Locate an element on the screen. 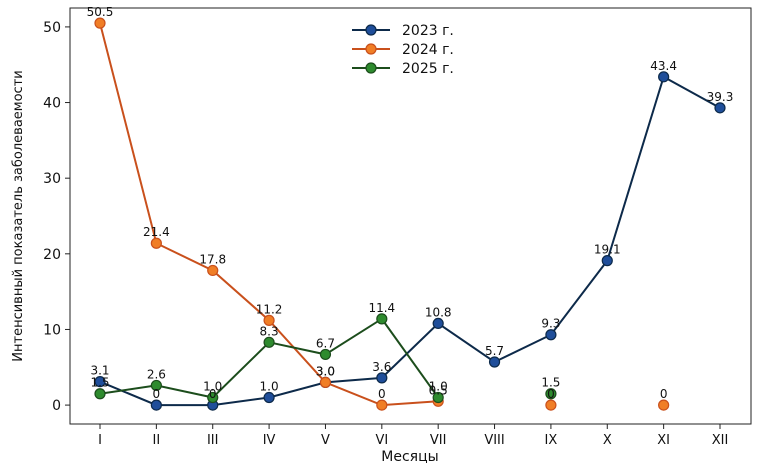  x-tick-label: II is located at coordinates (157, 440).